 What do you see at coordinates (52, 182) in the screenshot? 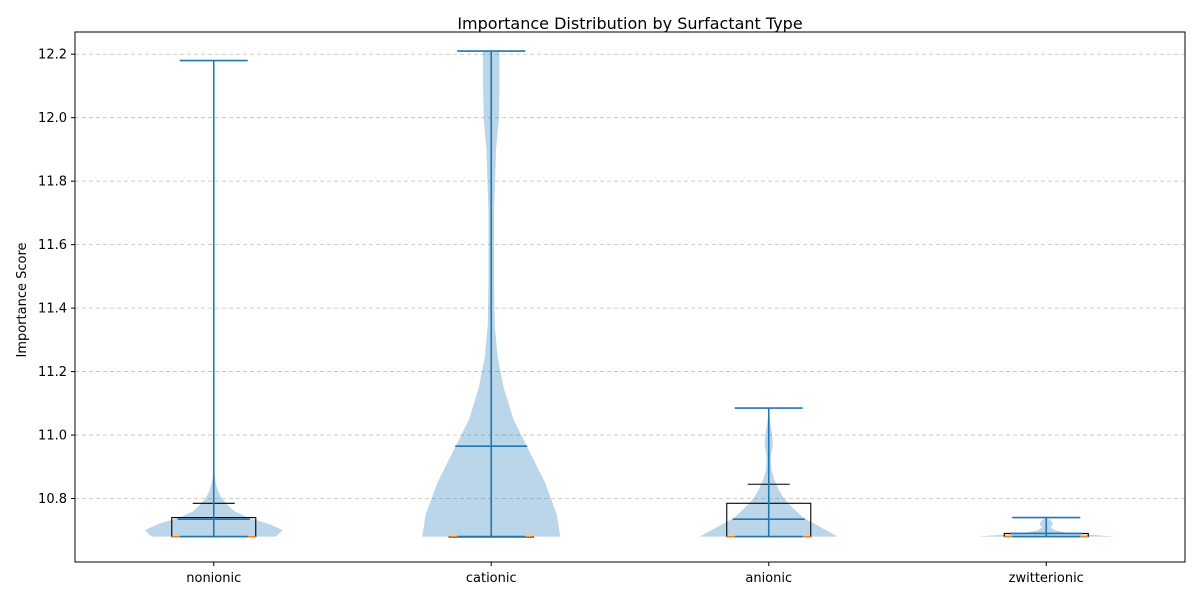
I see `y-tick-label-5: 11.8` at bounding box center [52, 182].